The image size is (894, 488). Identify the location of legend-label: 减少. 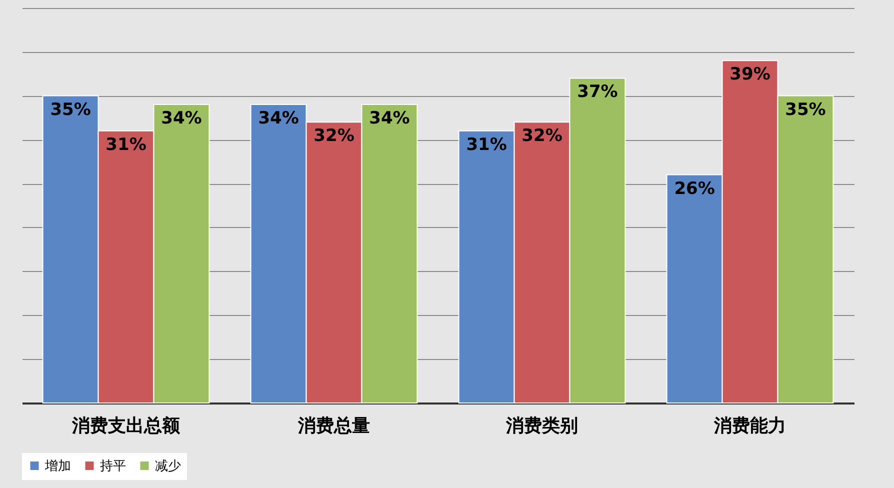
(168, 466).